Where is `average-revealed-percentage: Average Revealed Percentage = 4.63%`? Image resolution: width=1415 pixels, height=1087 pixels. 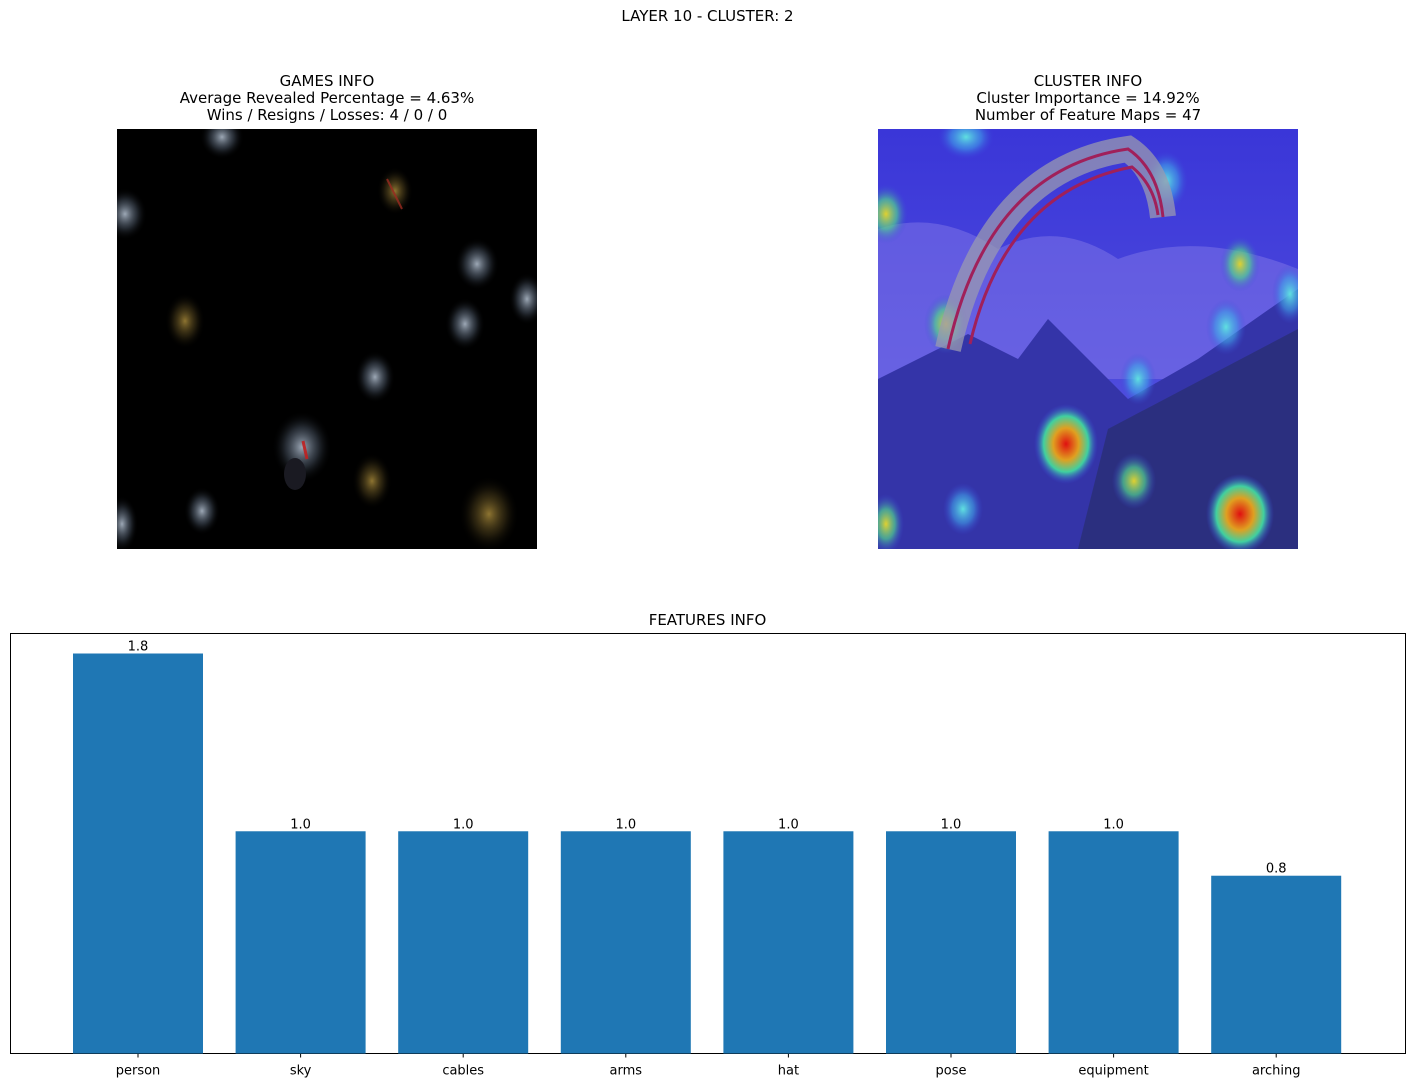 average-revealed-percentage: Average Revealed Percentage = 4.63% is located at coordinates (327, 98).